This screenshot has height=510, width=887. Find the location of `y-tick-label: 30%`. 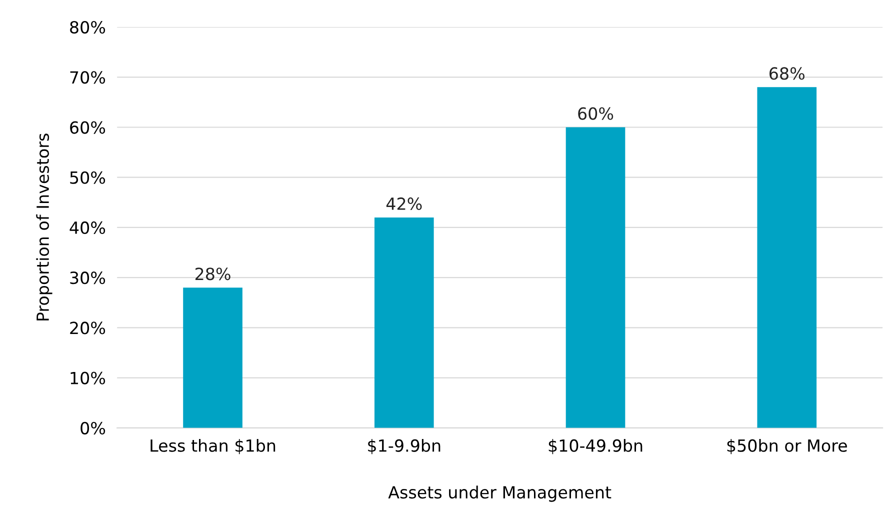

y-tick-label: 30% is located at coordinates (88, 278).